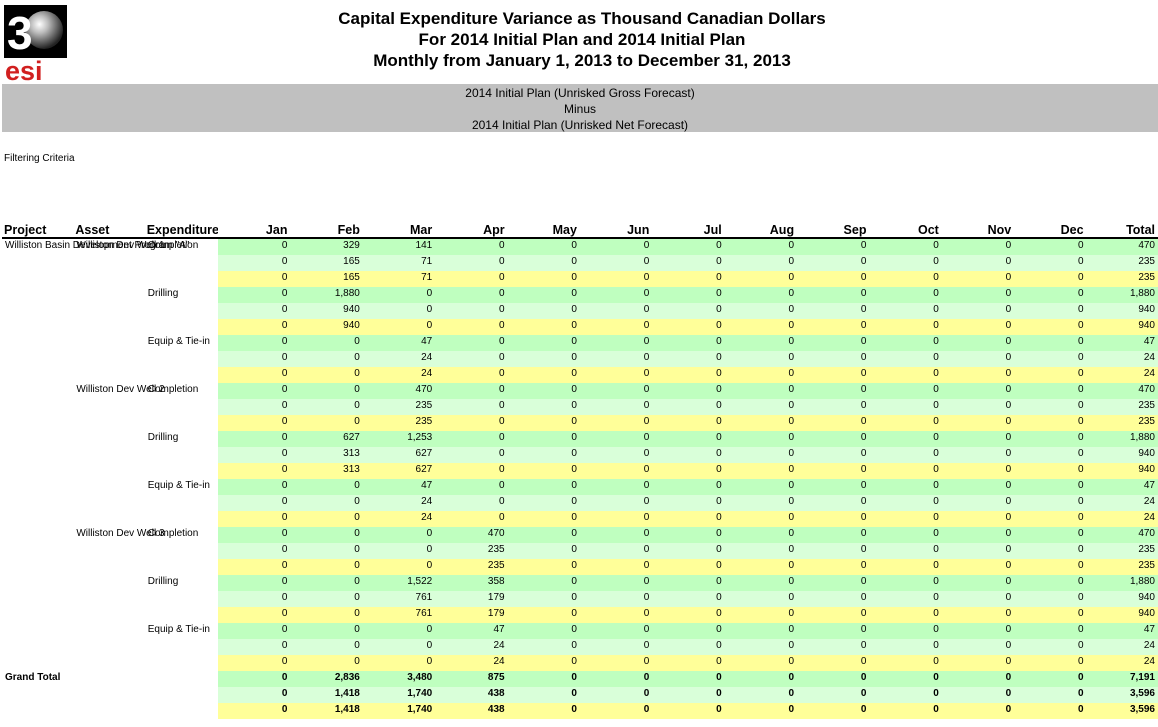  Describe the element at coordinates (326, 230) in the screenshot. I see `column-header-feb: Feb` at that location.